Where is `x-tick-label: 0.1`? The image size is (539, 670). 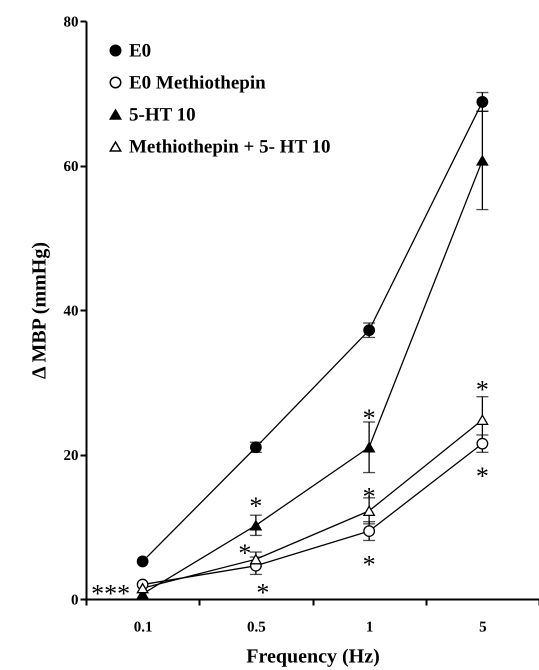
x-tick-label: 0.1 is located at coordinates (143, 628).